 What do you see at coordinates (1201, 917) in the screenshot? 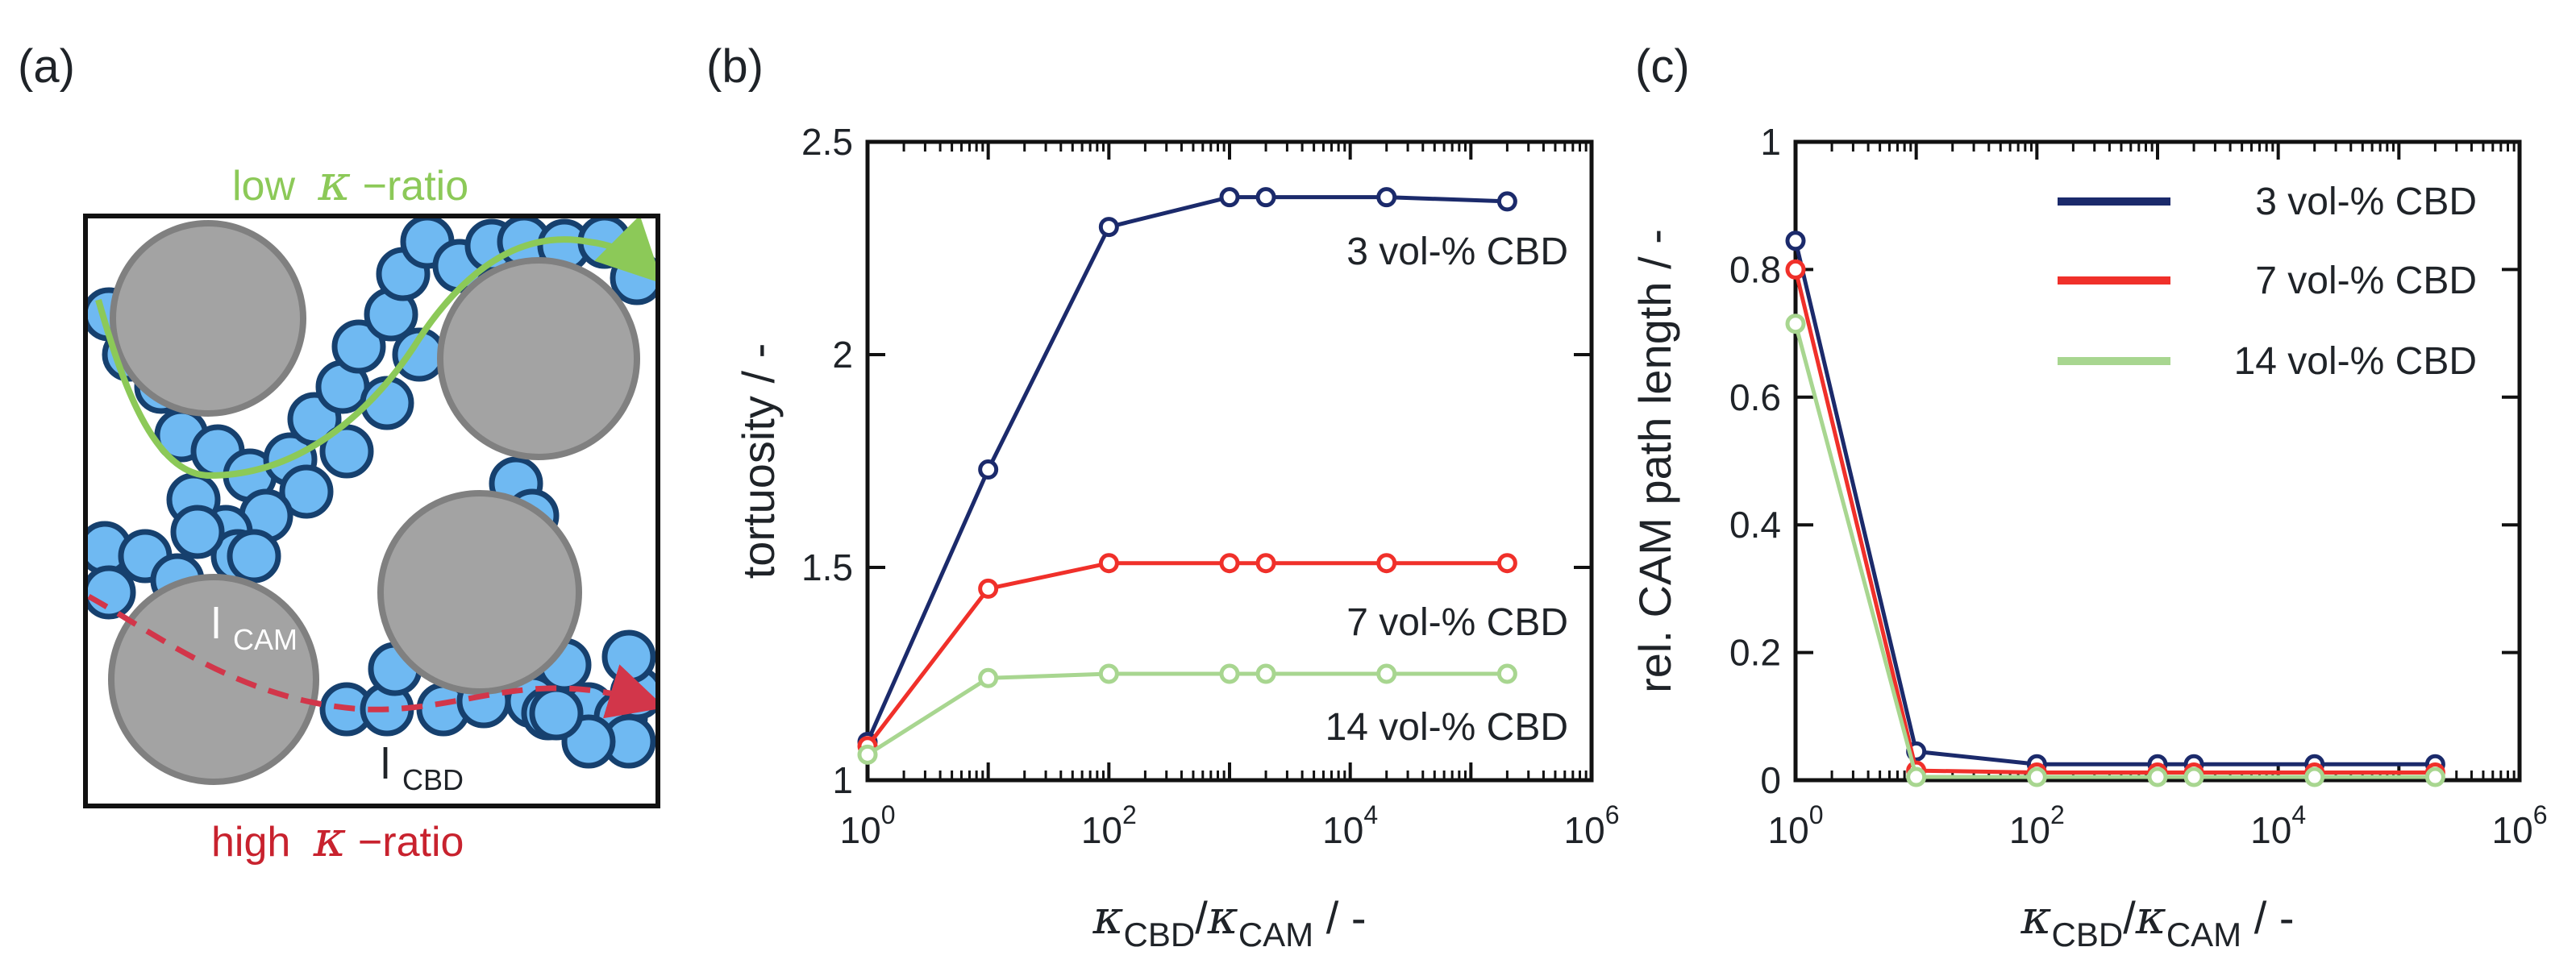
I see `x-label-slash: /` at bounding box center [1201, 917].